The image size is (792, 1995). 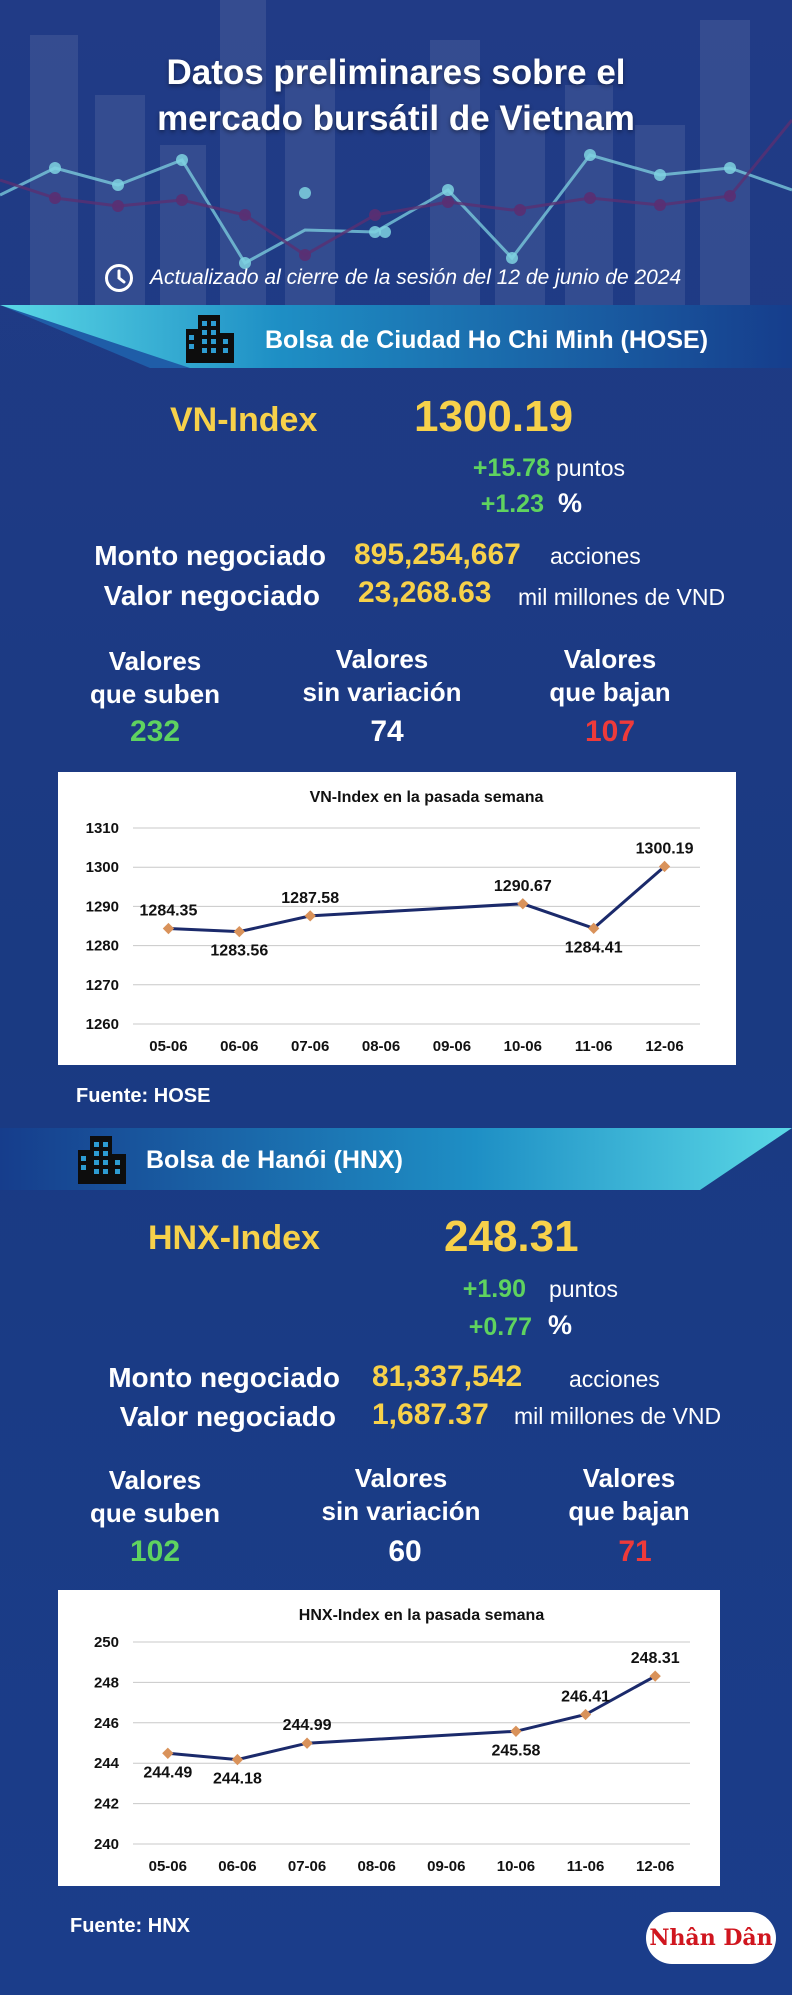 I want to click on hnx-value-label: Valor negociado, so click(x=227, y=1416).